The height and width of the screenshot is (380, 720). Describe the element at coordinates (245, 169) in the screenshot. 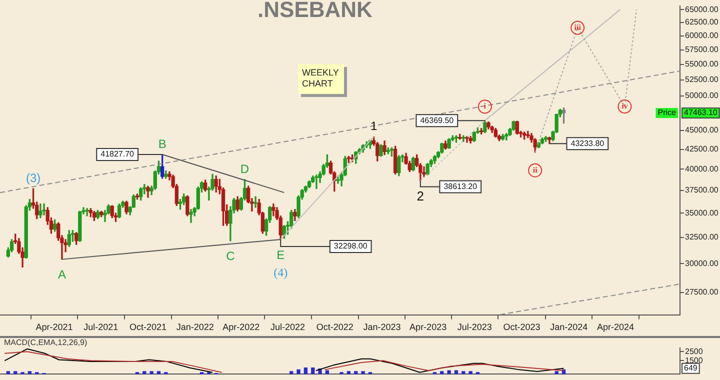

I see `annotation: D` at that location.